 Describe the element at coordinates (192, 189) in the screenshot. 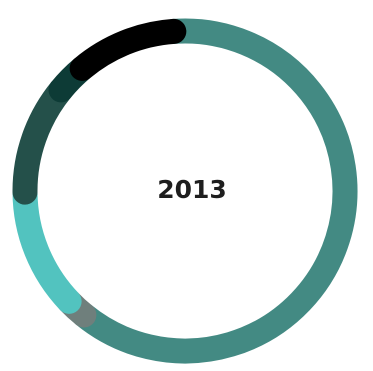

I see `center-year-label: 2013` at that location.